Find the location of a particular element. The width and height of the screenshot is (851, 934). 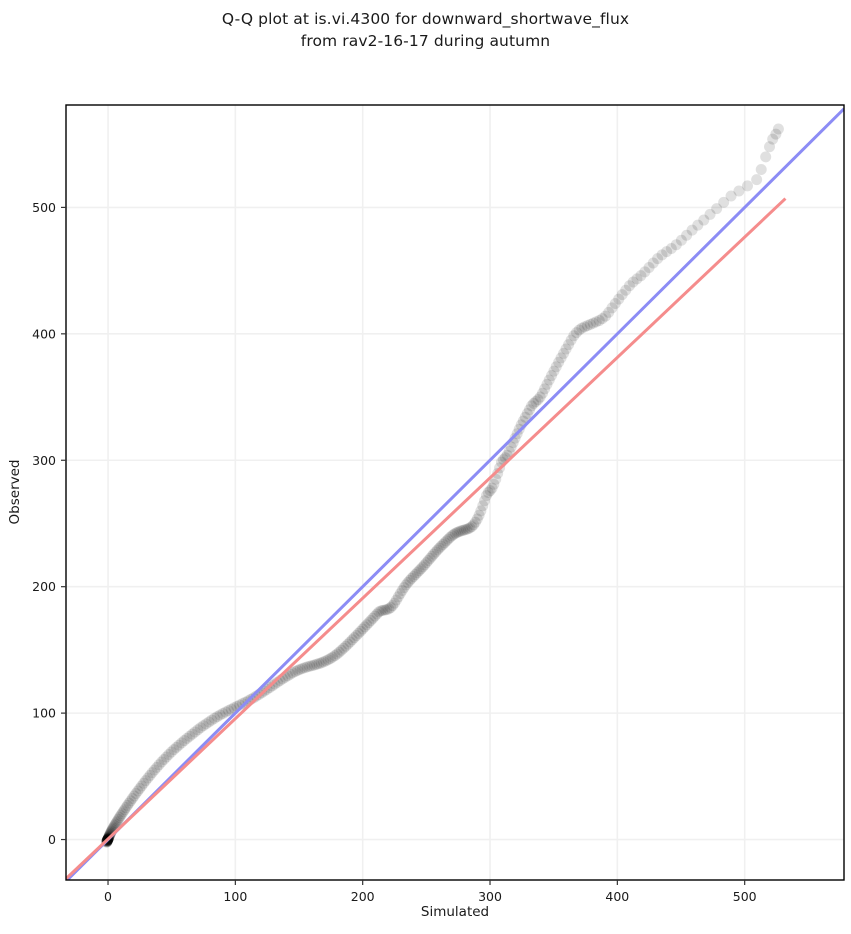

x-axis-title: Simulated is located at coordinates (455, 912).